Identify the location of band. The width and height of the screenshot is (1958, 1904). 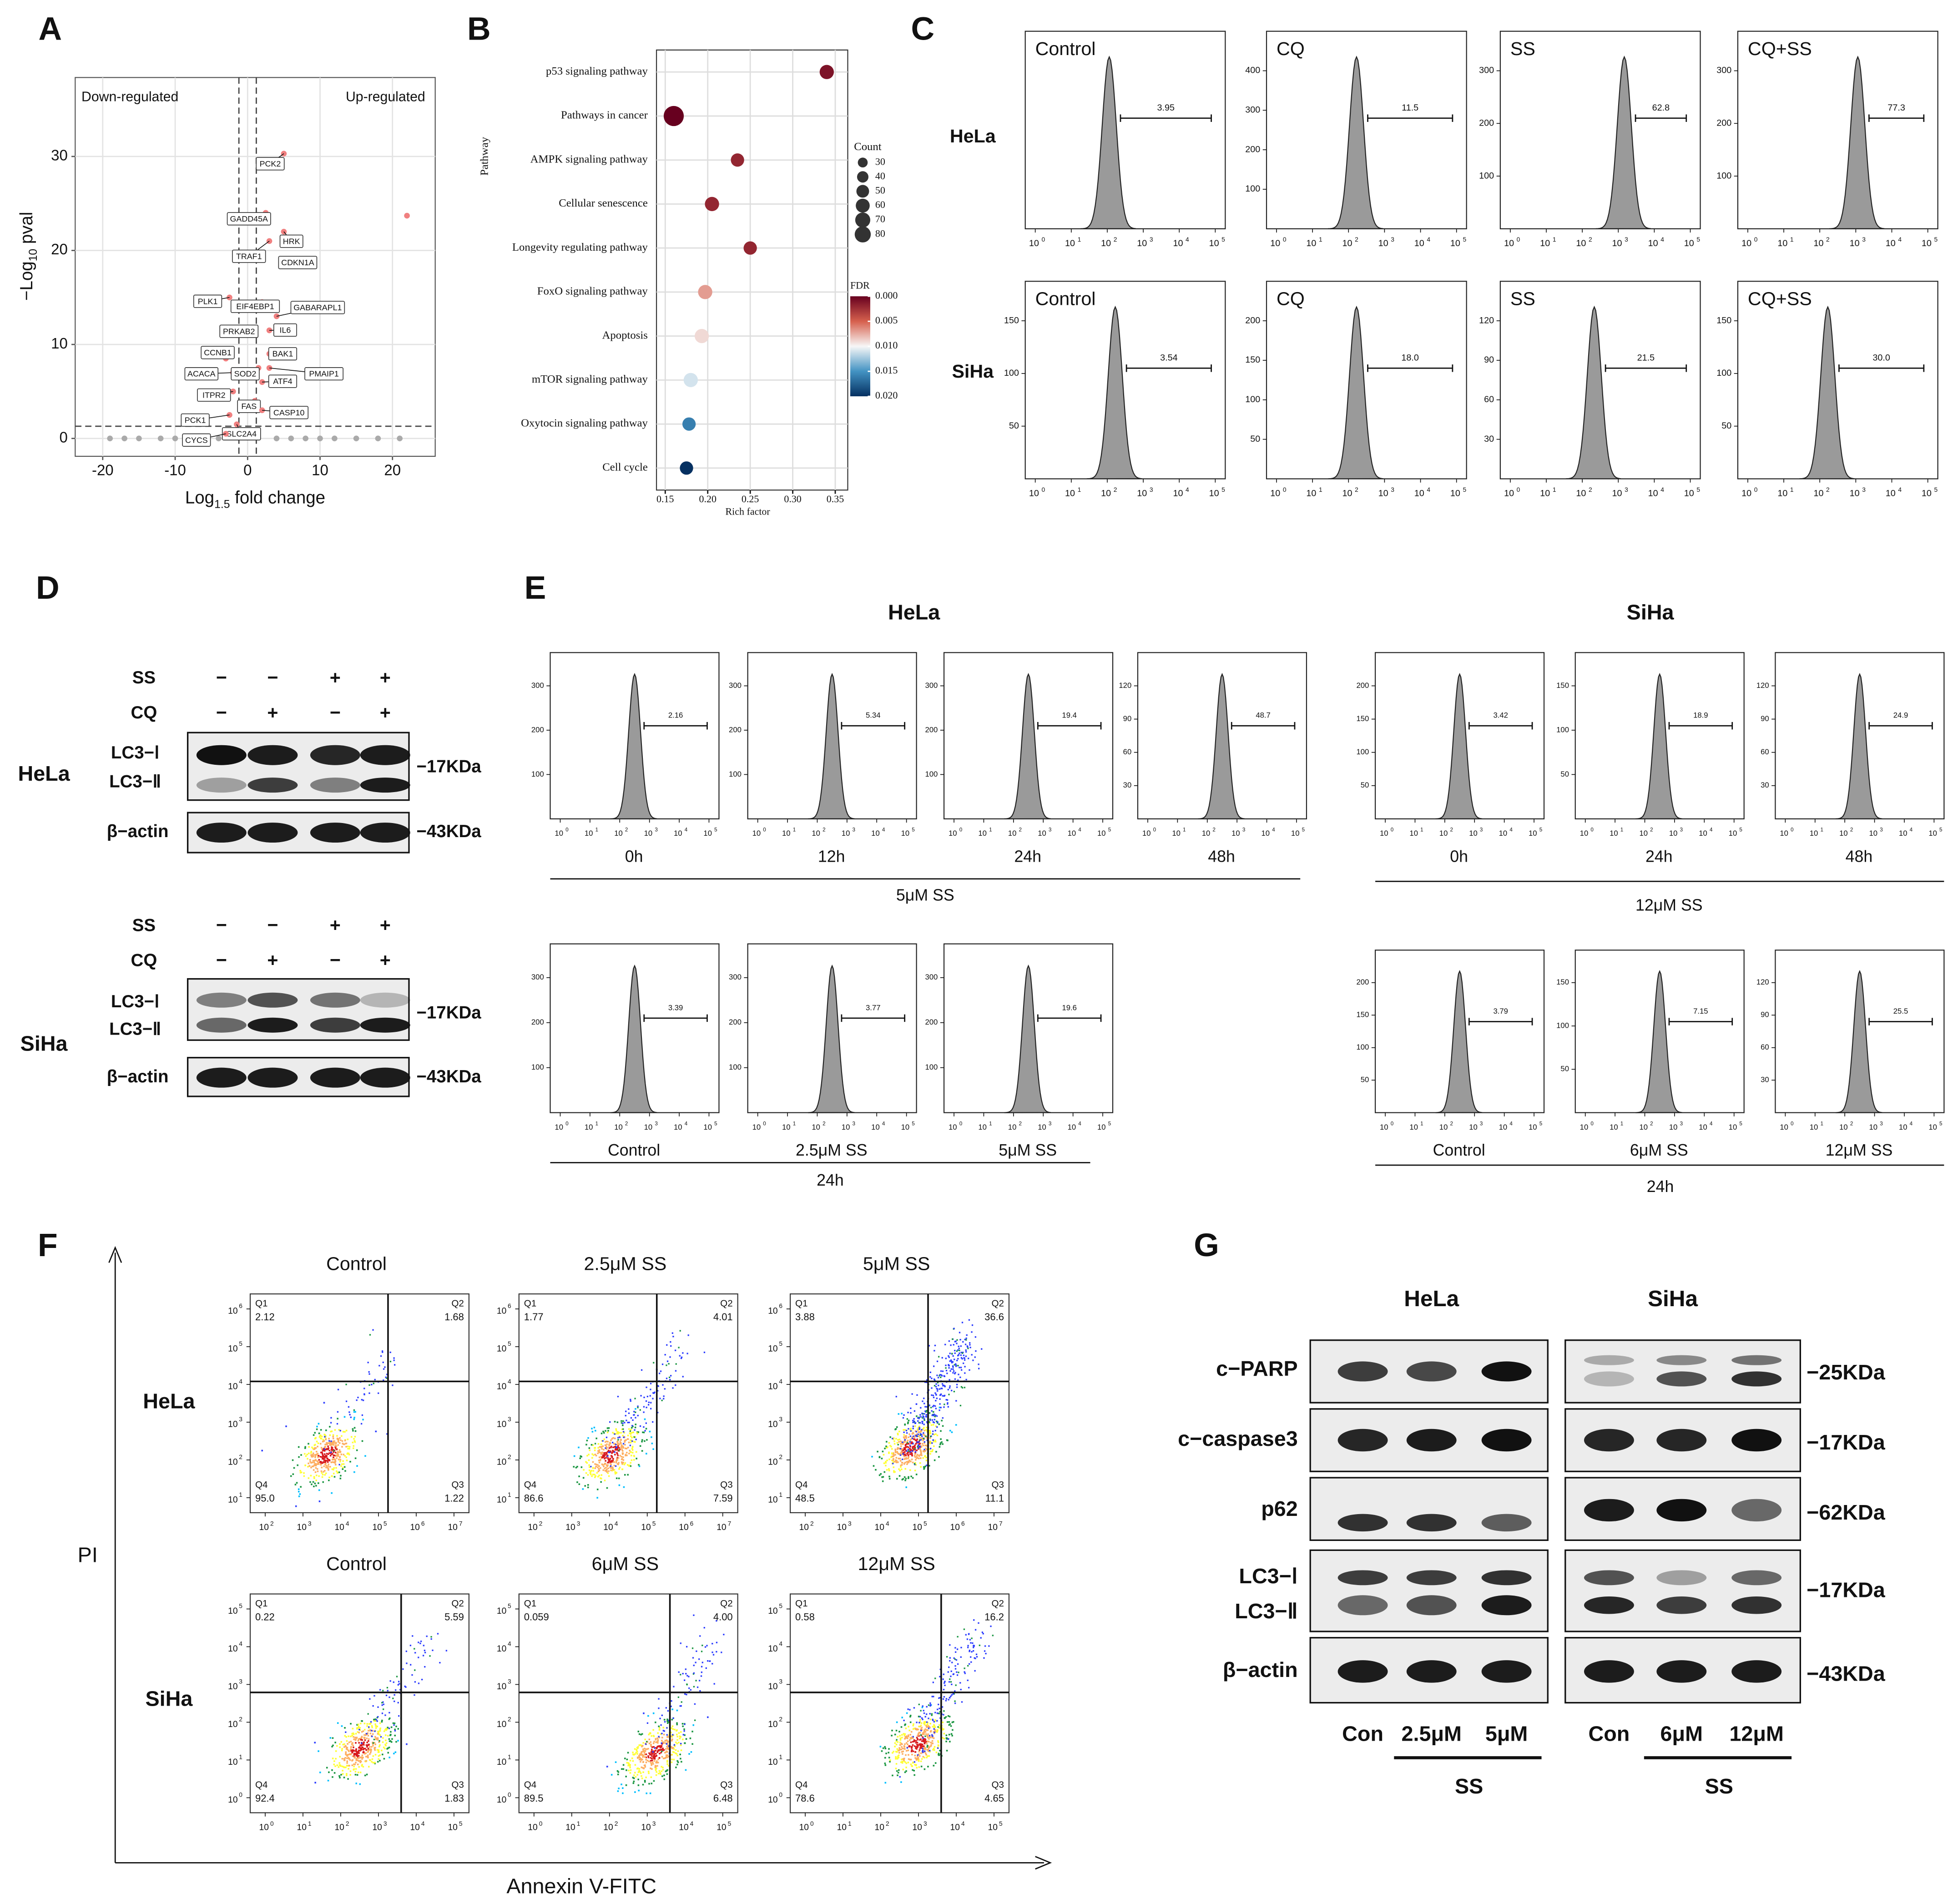
(1431, 1371).